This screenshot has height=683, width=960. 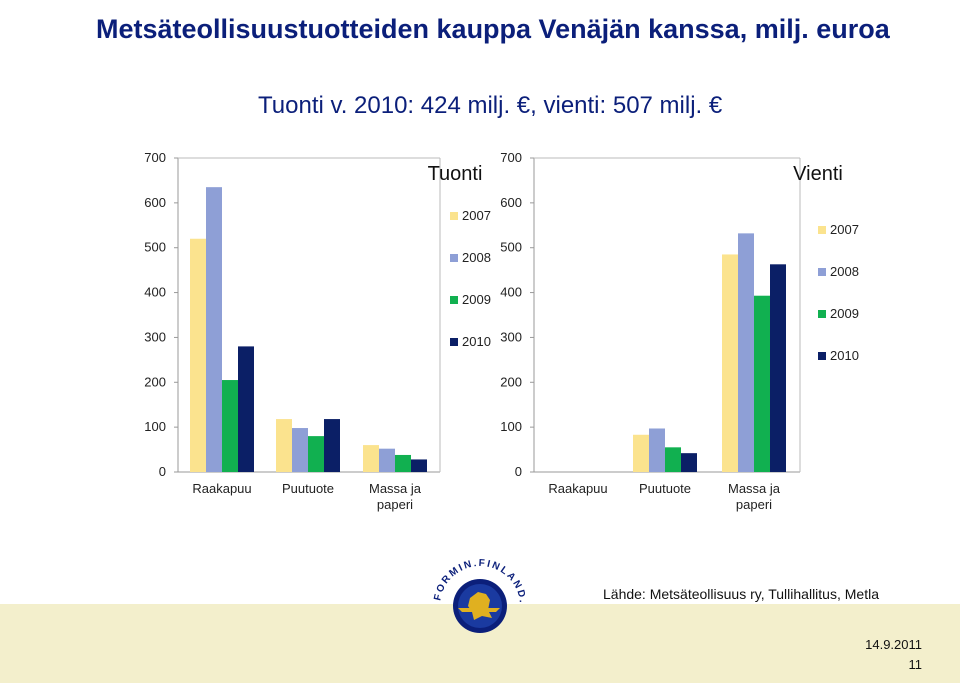 What do you see at coordinates (844, 229) in the screenshot?
I see `vienti-legend-label-2007: 2007` at bounding box center [844, 229].